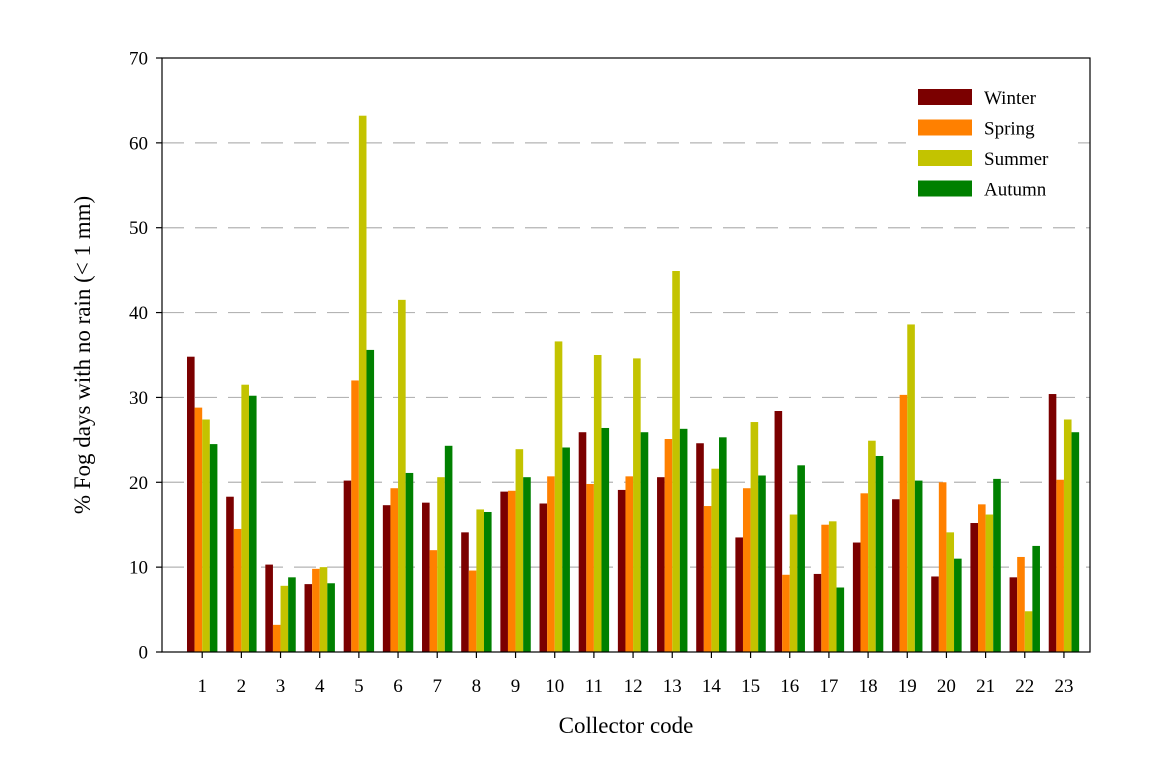 This screenshot has height=772, width=1156. What do you see at coordinates (983, 144) in the screenshot?
I see `legend: Winter Spring Summer Autumn` at bounding box center [983, 144].